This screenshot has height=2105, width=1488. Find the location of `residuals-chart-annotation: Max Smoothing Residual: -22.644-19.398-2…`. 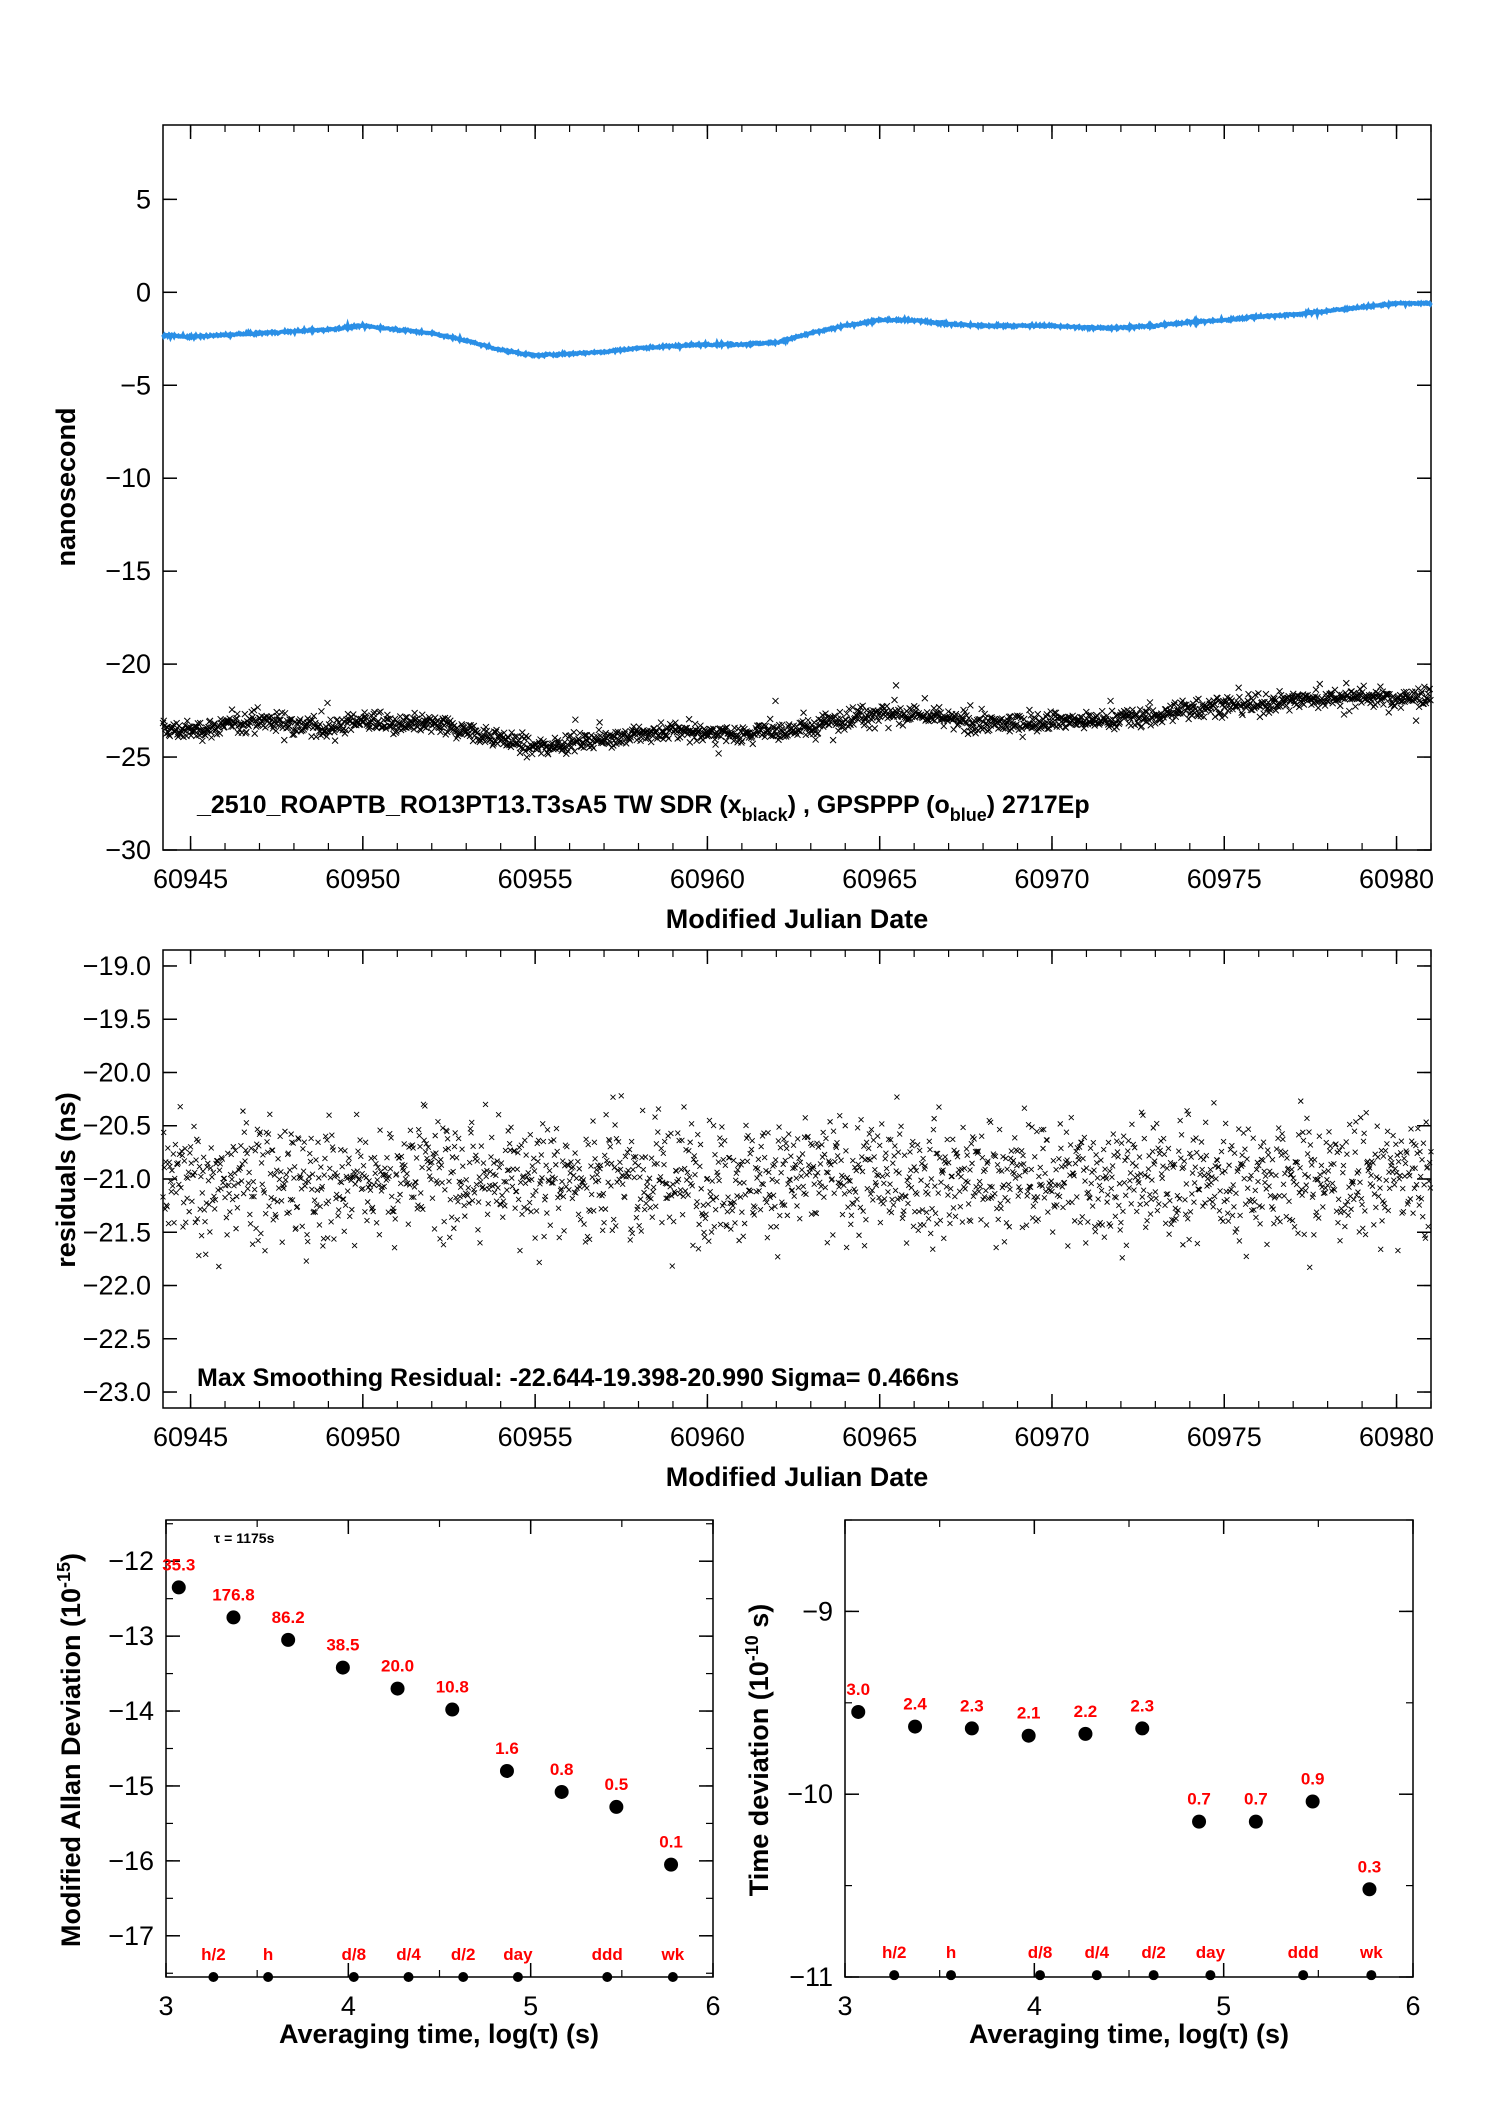

residuals-chart-annotation: Max Smoothing Residual: -22.644-19.398-2… is located at coordinates (578, 1378).